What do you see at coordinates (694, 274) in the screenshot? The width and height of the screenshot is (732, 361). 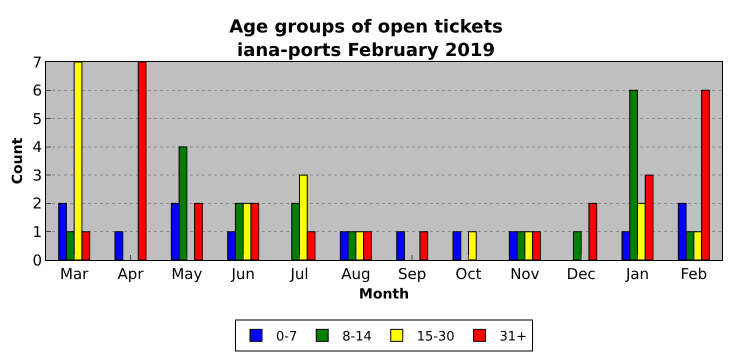 I see `x-tick-label: Feb` at bounding box center [694, 274].